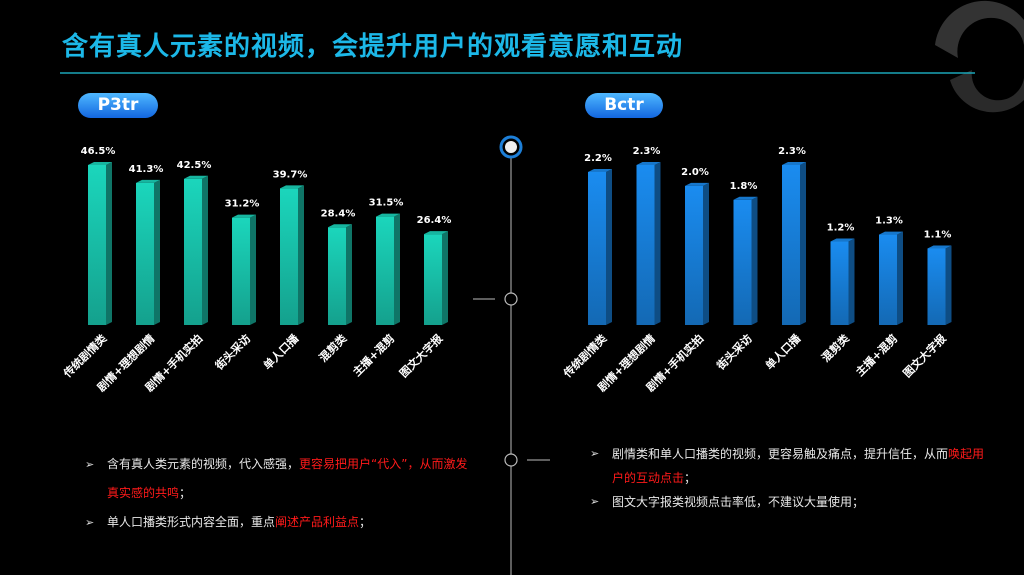 This screenshot has height=575, width=1024. What do you see at coordinates (780, 454) in the screenshot?
I see `bullet-text: 剧情类和单人口播类的视频，更容易触及痛点，提升信任，从而` at bounding box center [780, 454].